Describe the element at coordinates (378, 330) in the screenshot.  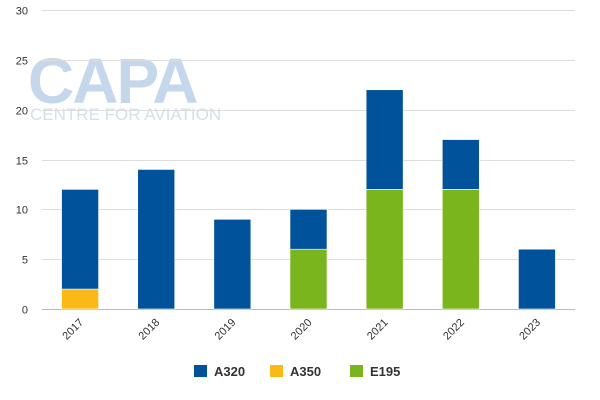
I see `x-tick-label: 2021` at that location.